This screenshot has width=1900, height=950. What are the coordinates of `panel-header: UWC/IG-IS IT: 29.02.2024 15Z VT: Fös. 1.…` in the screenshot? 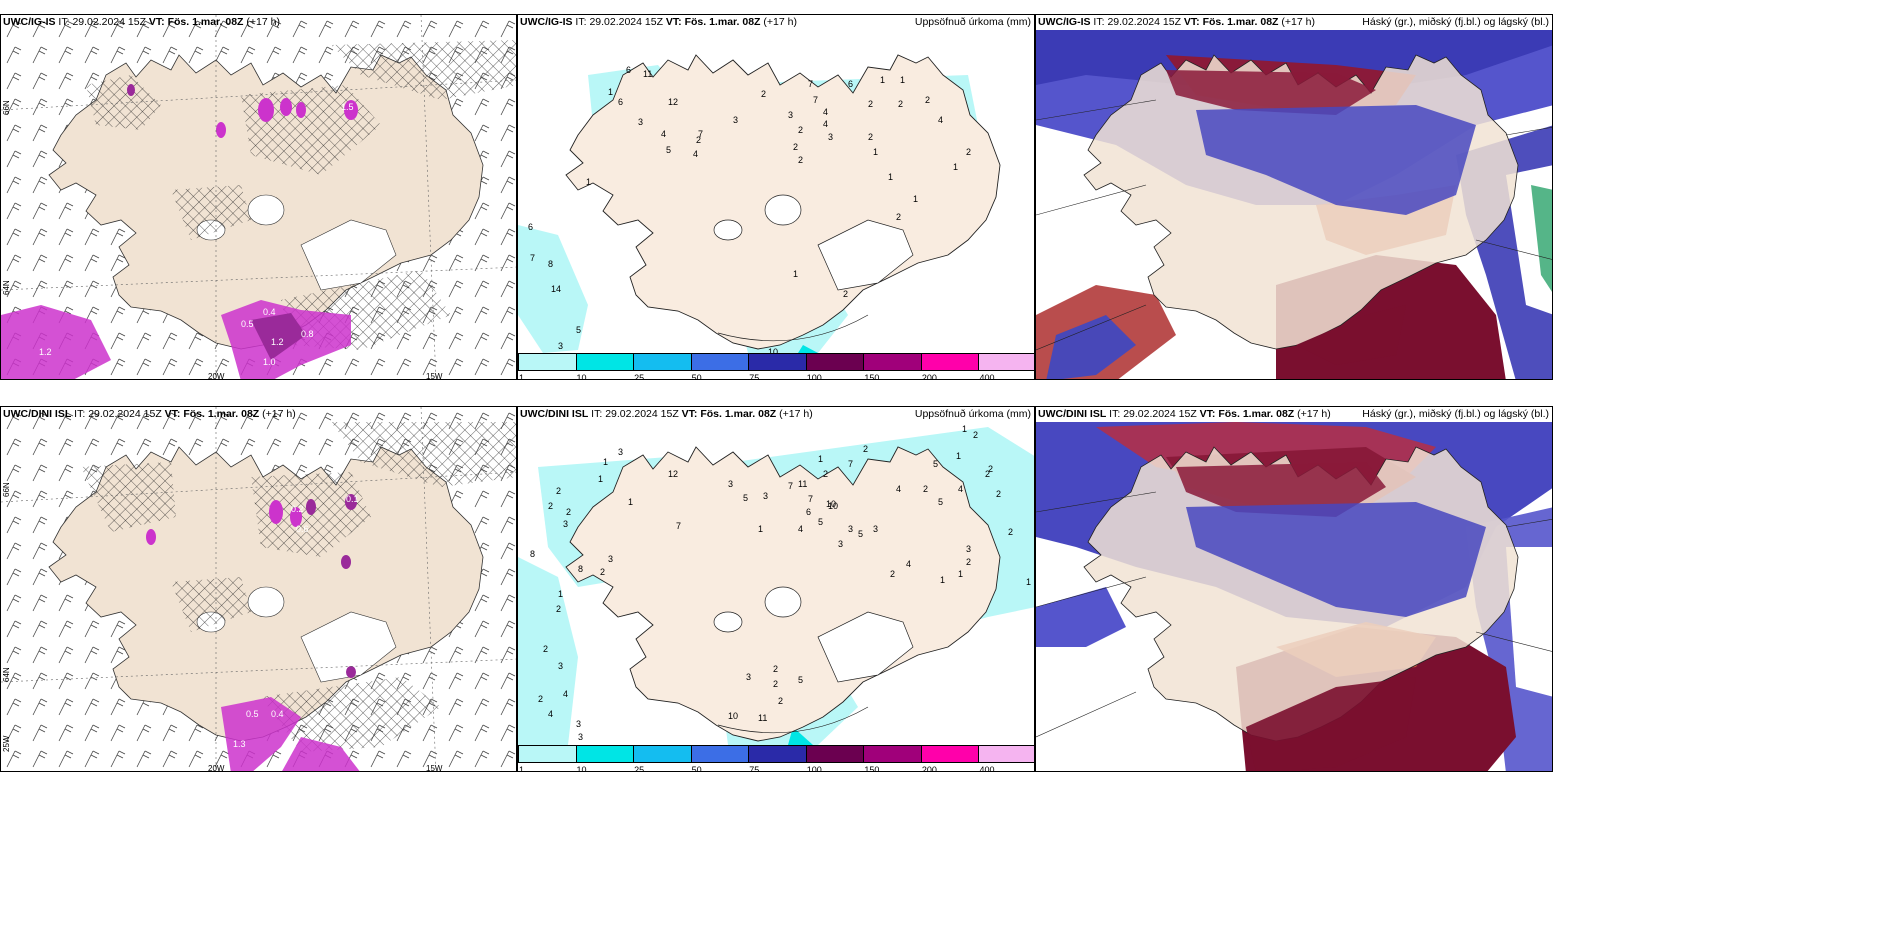 It's located at (141, 22).